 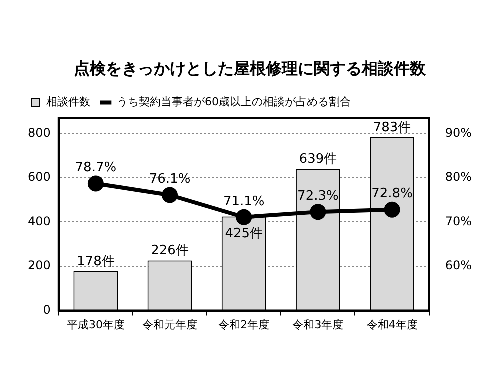 What do you see at coordinates (250, 68) in the screenshot?
I see `chart-title: 点検をきっかけとした屋根修理に関する相談件数` at bounding box center [250, 68].